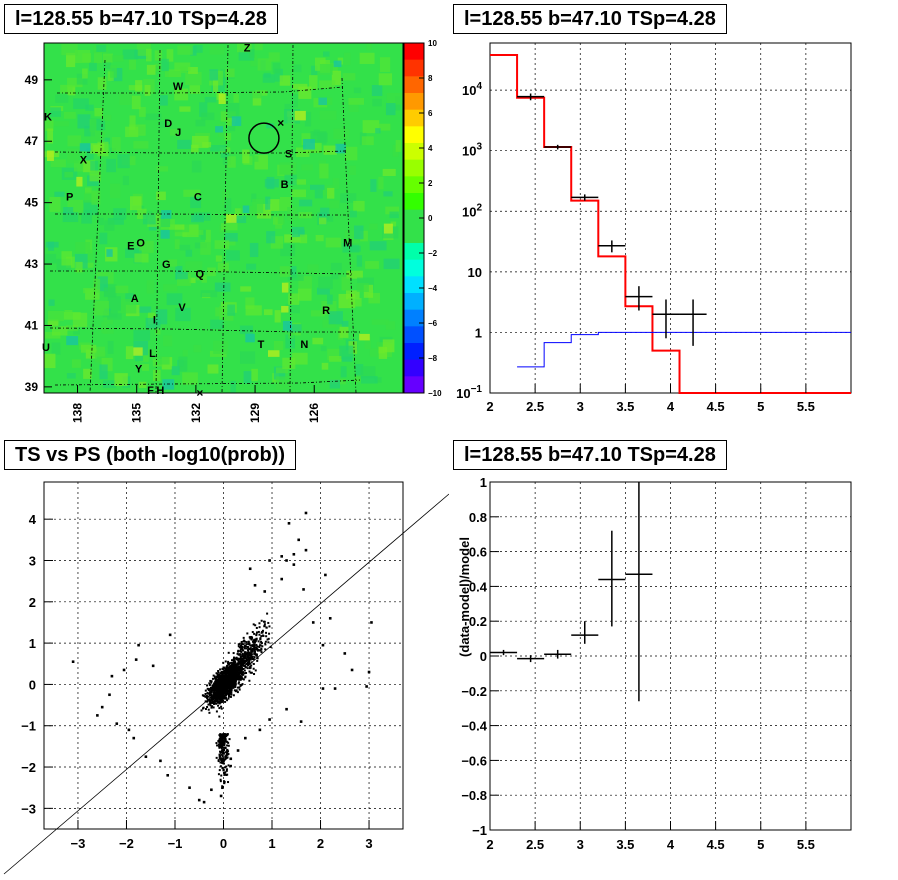 Image resolution: width=898 pixels, height=880 pixels. Describe the element at coordinates (139, 369) in the screenshot. I see `source-label: Y` at that location.